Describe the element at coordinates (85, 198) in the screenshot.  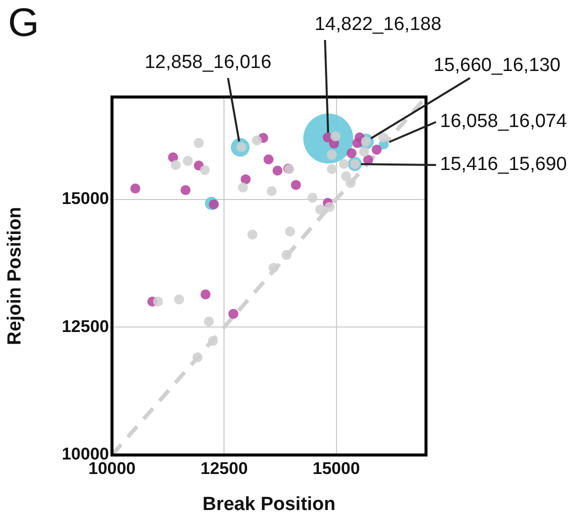
I see `y-tick-label: 15000` at that location.